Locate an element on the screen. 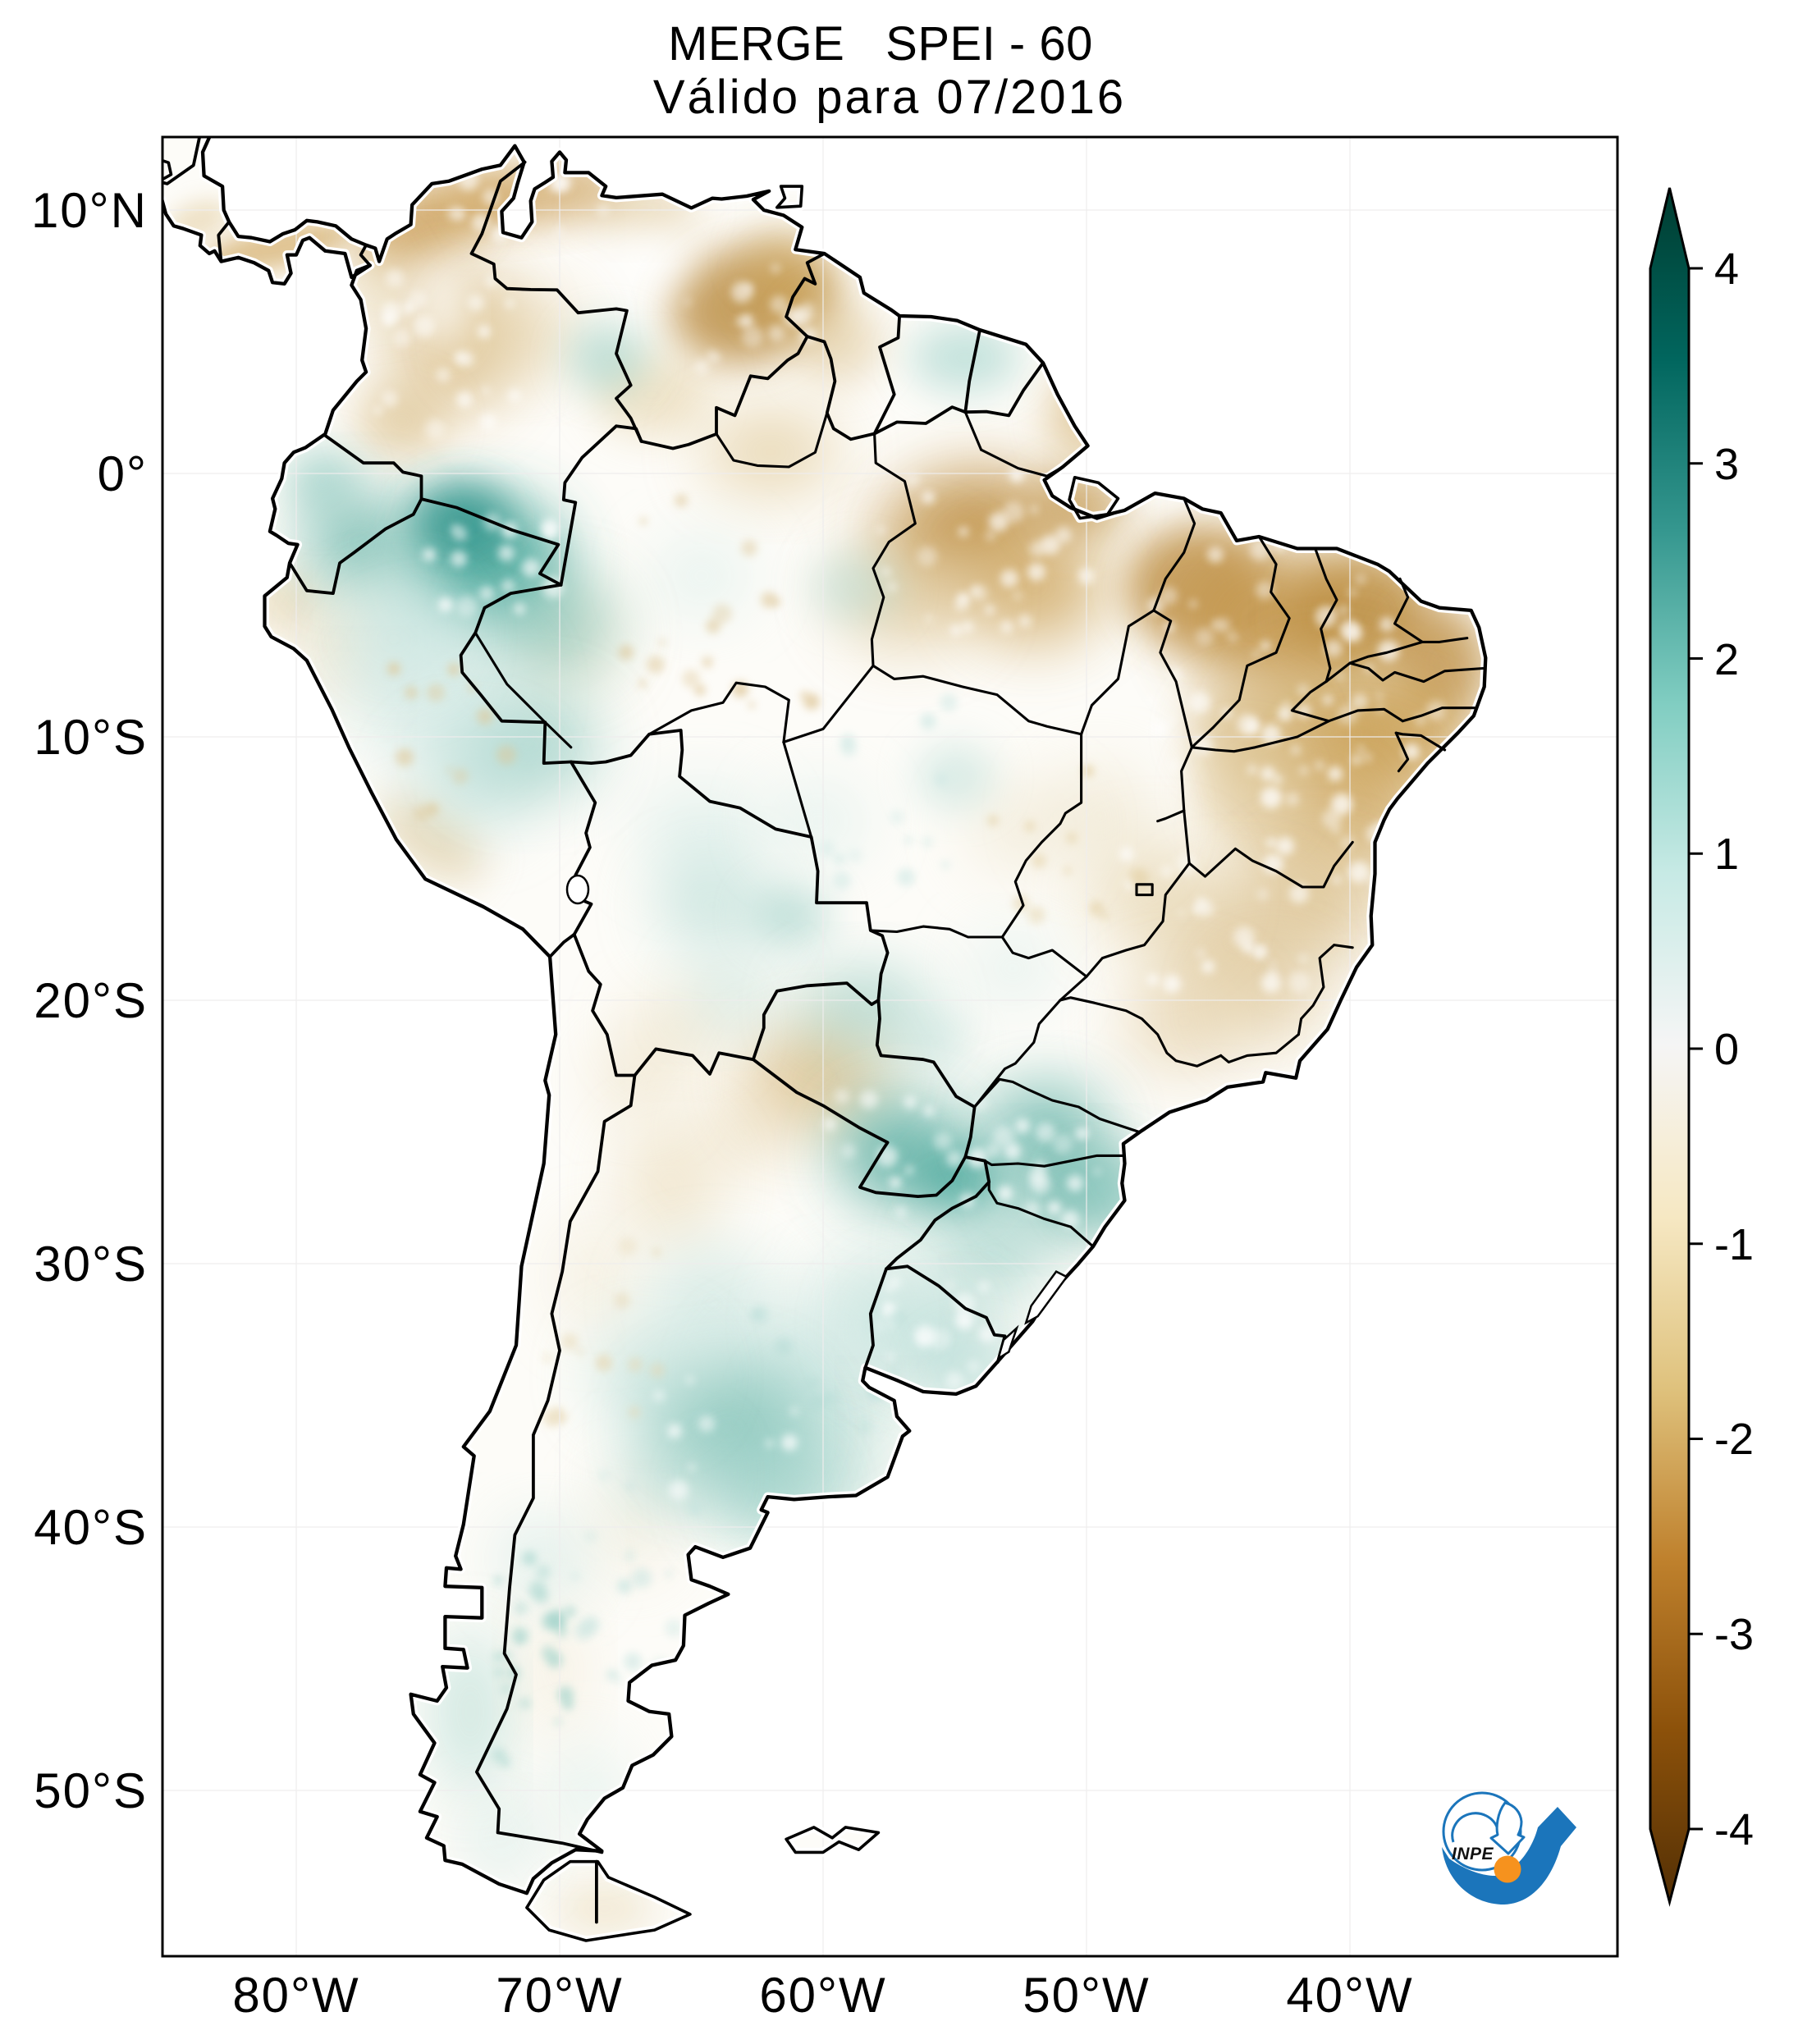 Image resolution: width=1798 pixels, height=2044 pixels. svg-text: INPE is located at coordinates (1473, 1854).